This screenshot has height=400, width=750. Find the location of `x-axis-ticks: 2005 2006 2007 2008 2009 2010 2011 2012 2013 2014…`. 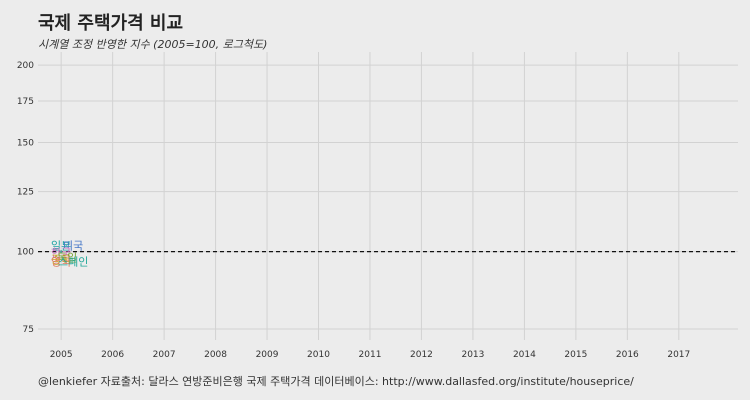

x-axis-ticks: 2005 2006 2007 2008 2009 2010 2011 2012 2013 2014… is located at coordinates (370, 355).